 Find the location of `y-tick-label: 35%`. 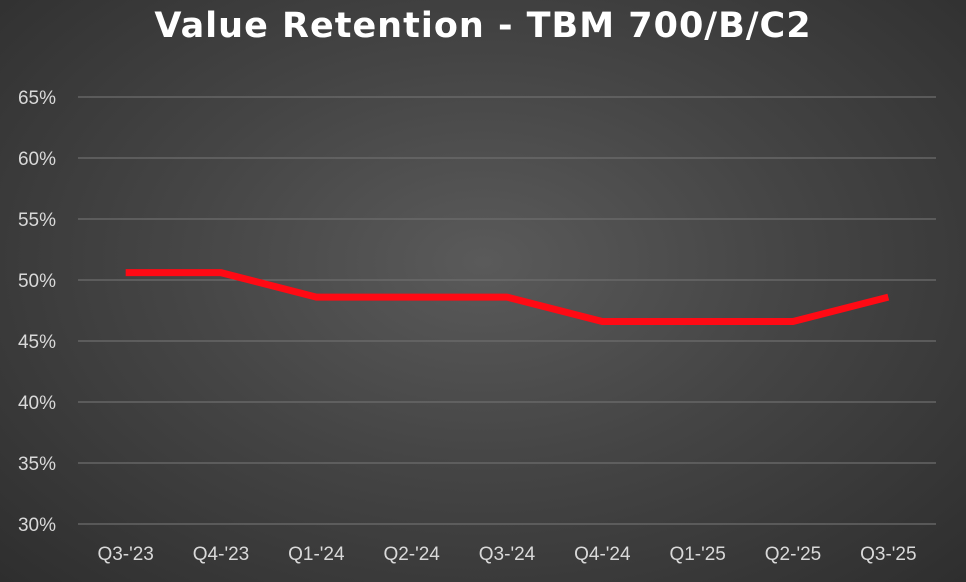

y-tick-label: 35% is located at coordinates (37, 464).